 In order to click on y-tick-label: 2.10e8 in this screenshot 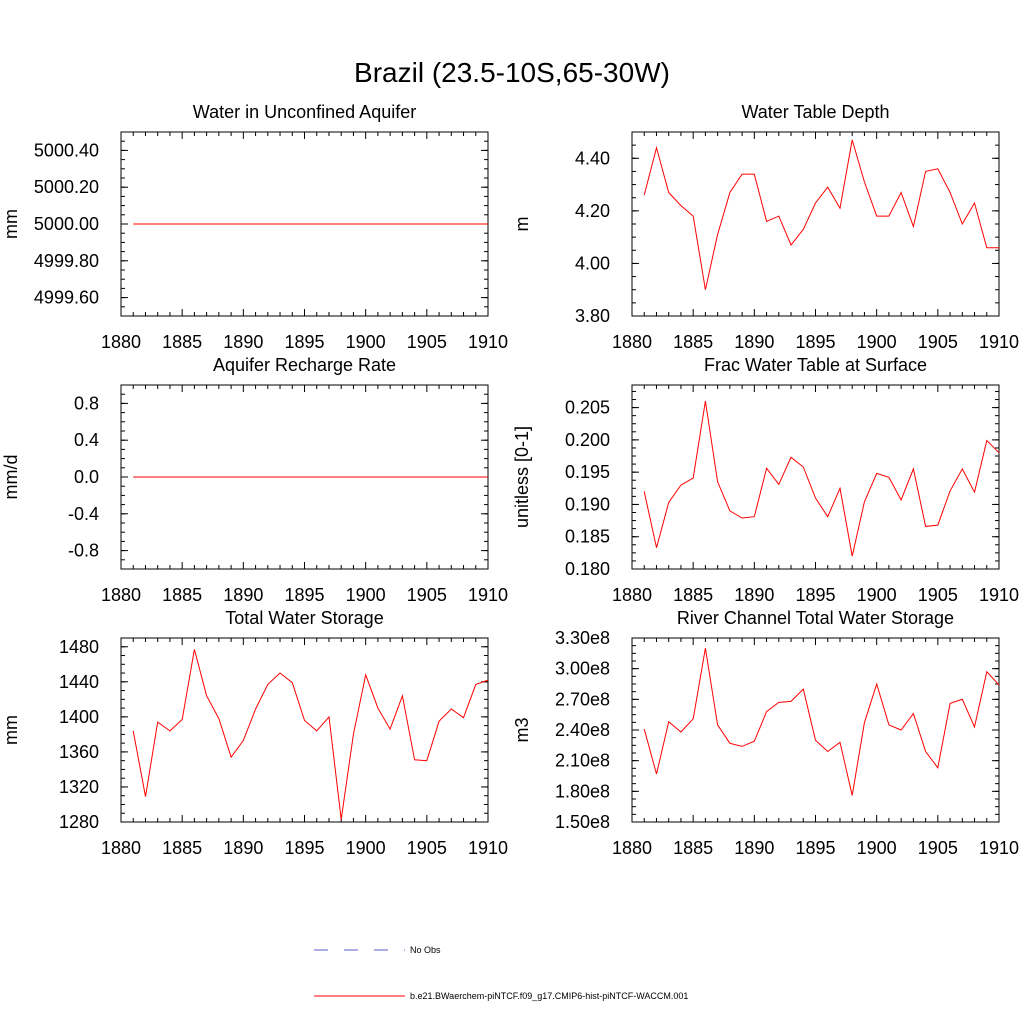, I will do `click(582, 761)`.